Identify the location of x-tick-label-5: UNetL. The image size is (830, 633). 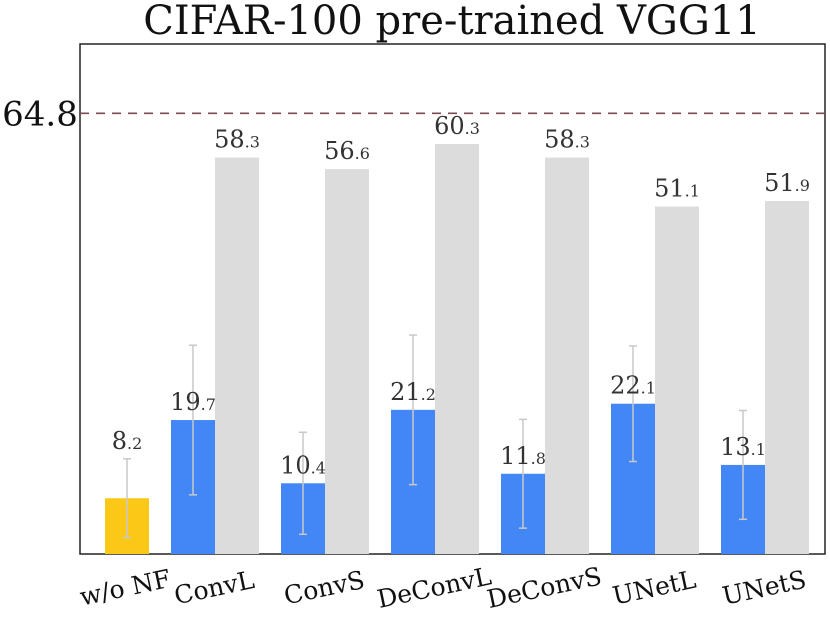
(654, 588).